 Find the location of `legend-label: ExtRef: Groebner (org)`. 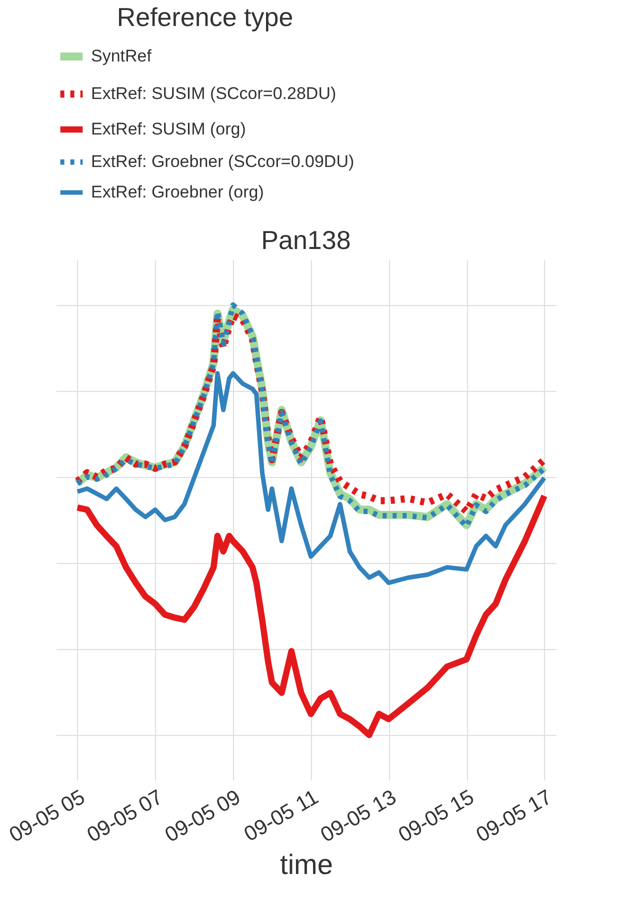

legend-label: ExtRef: Groebner (org) is located at coordinates (177, 192).